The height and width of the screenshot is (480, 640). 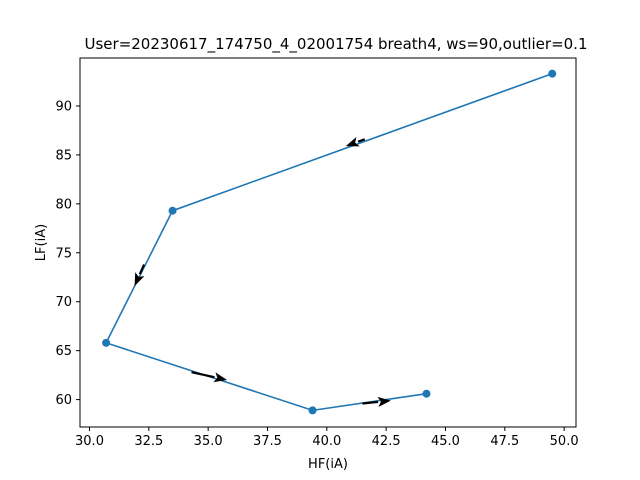 I want to click on x-tick-label: 50.0, so click(x=564, y=441).